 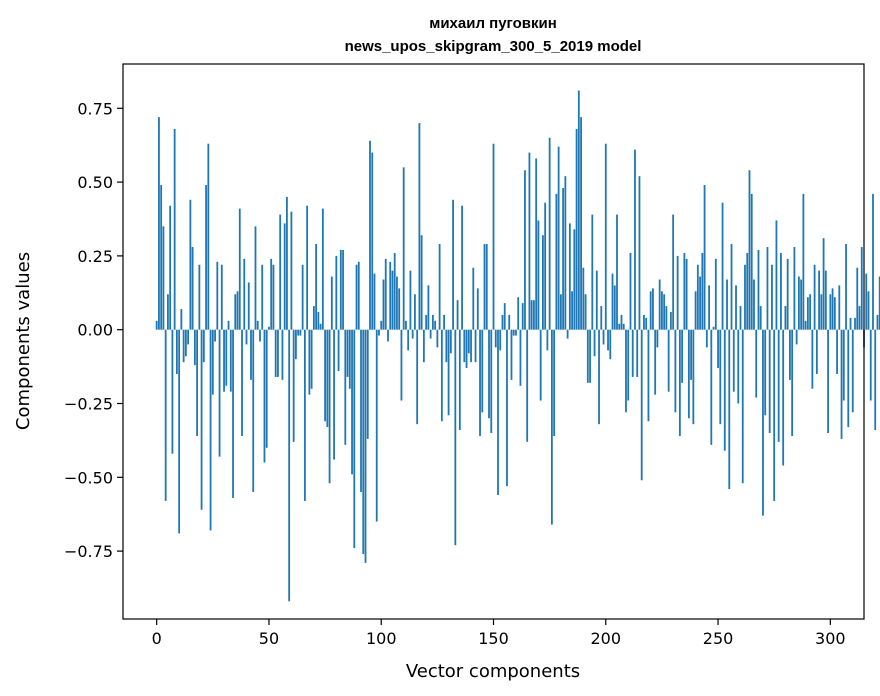 What do you see at coordinates (493, 638) in the screenshot?
I see `x-tick-label: 150` at bounding box center [493, 638].